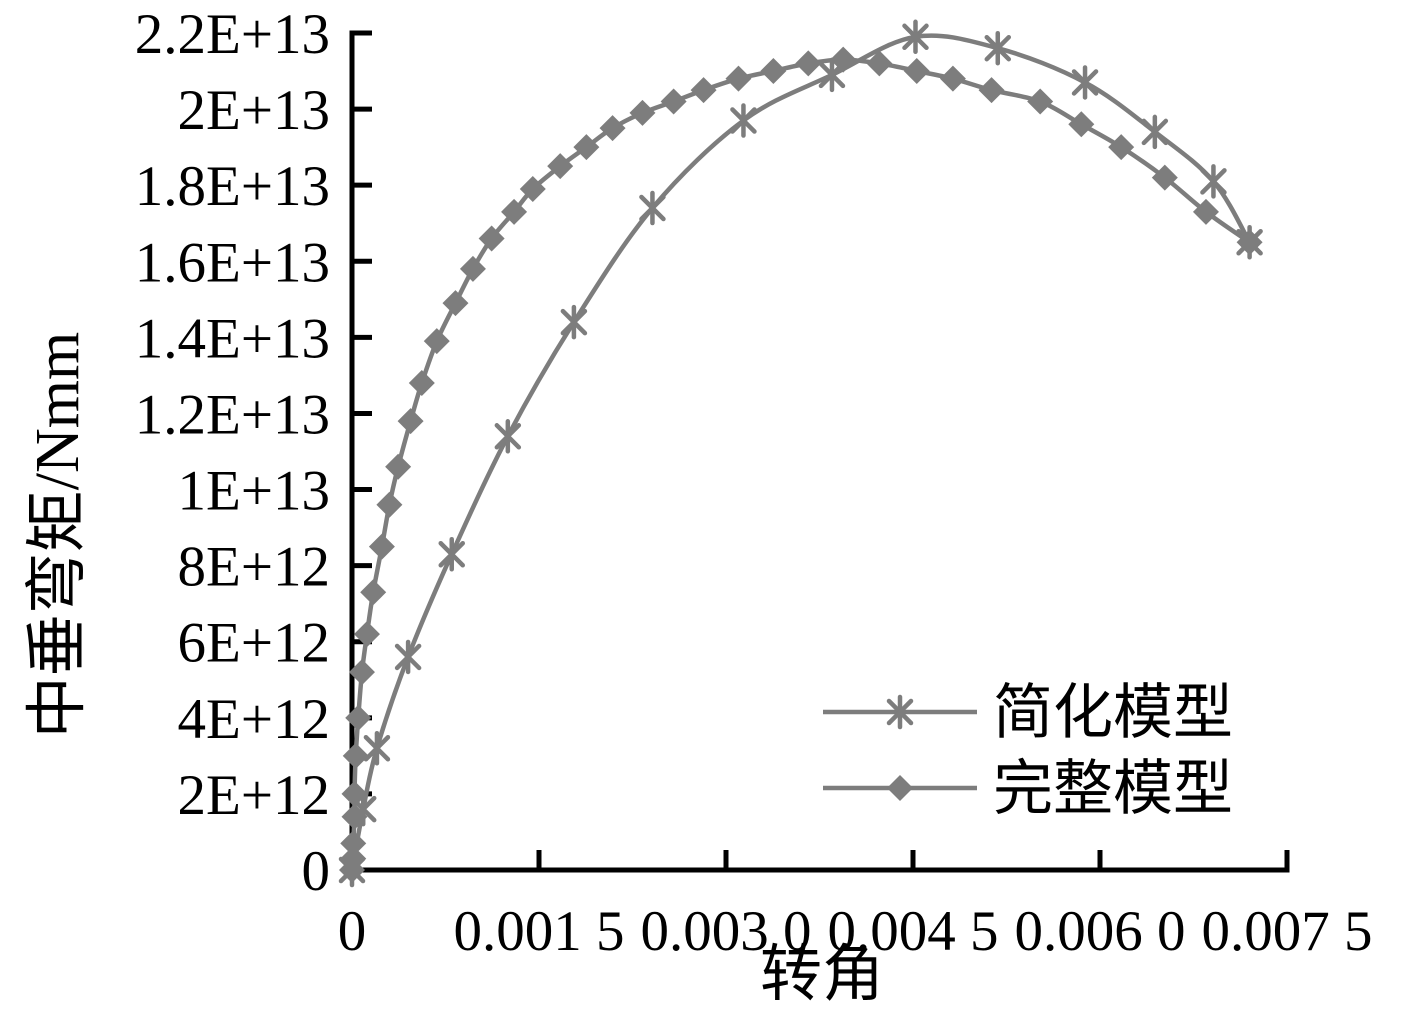 The image size is (1417, 1020). Describe the element at coordinates (726, 931) in the screenshot. I see `x-tick-label: 0.003 0` at that location.